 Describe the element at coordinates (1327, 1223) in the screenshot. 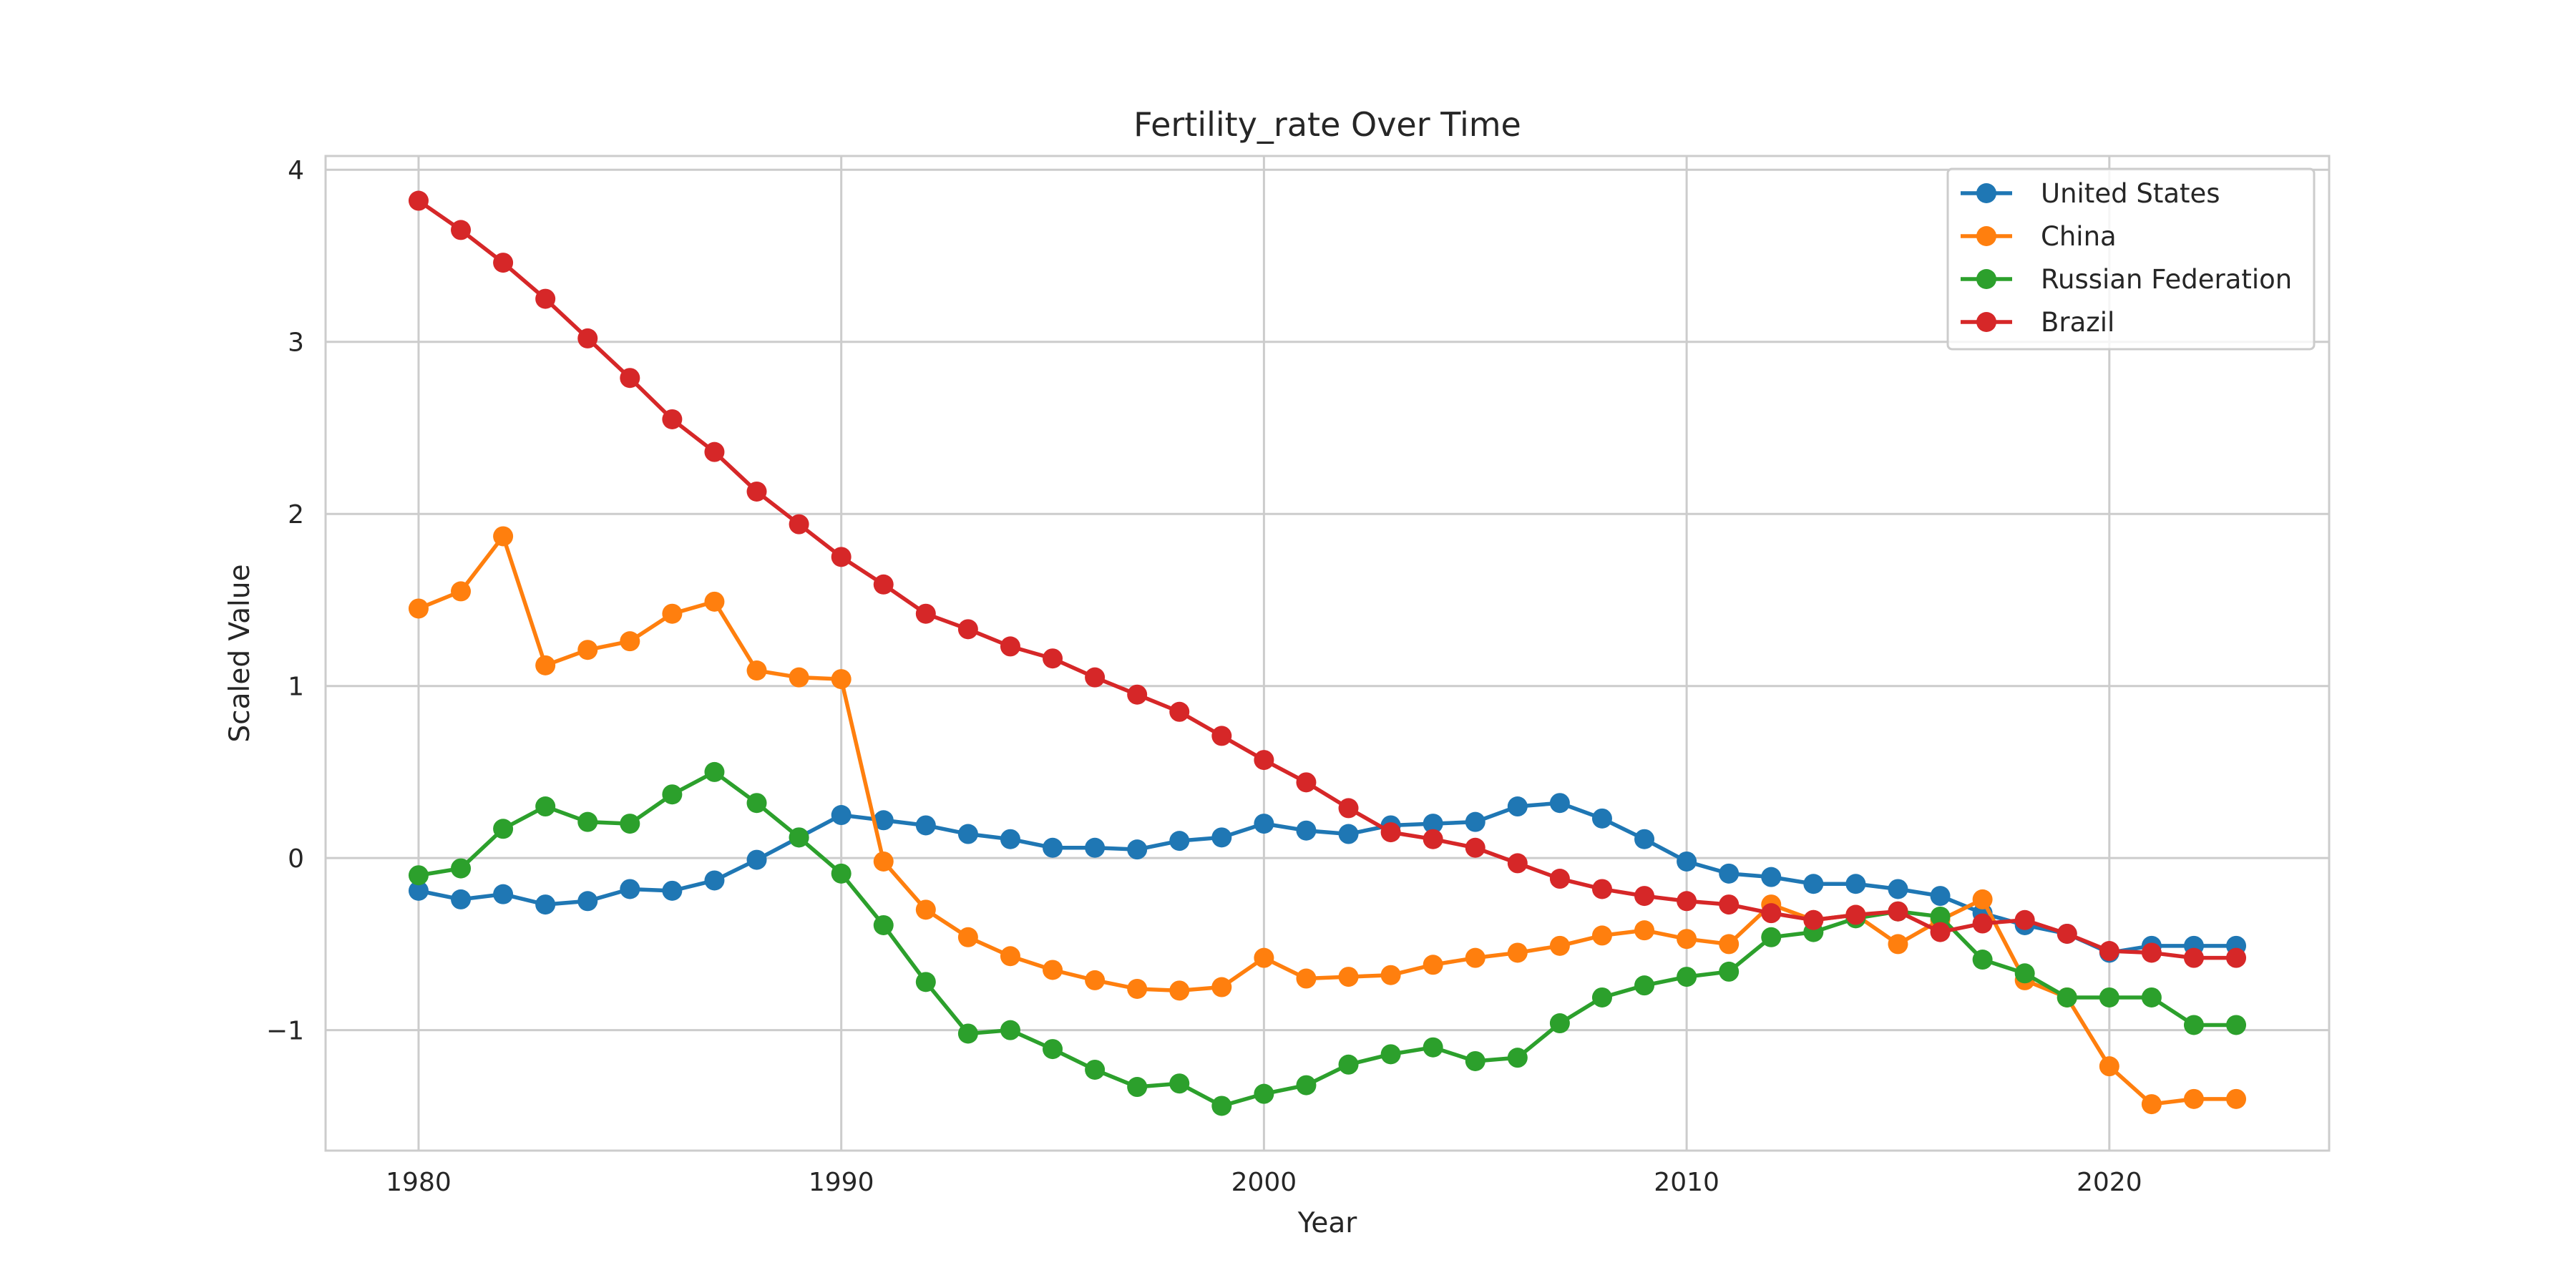

I see `x-axis-title: Year` at that location.